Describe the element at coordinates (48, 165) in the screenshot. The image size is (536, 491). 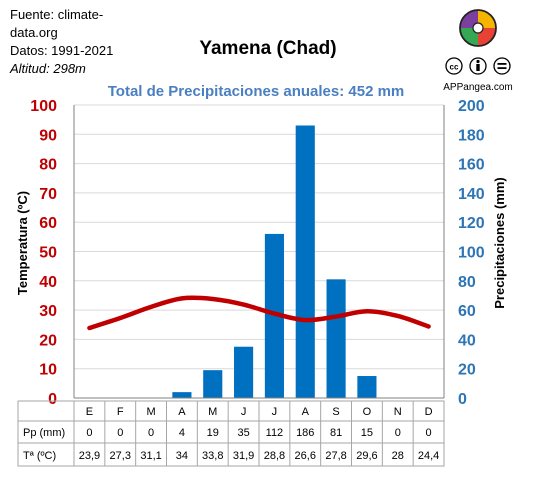
I see `y-left-tick-label: 80` at that location.